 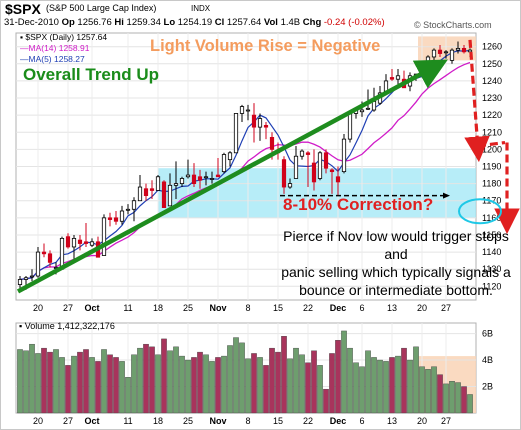 I want to click on x-tick-label: Oct, so click(x=91, y=308).